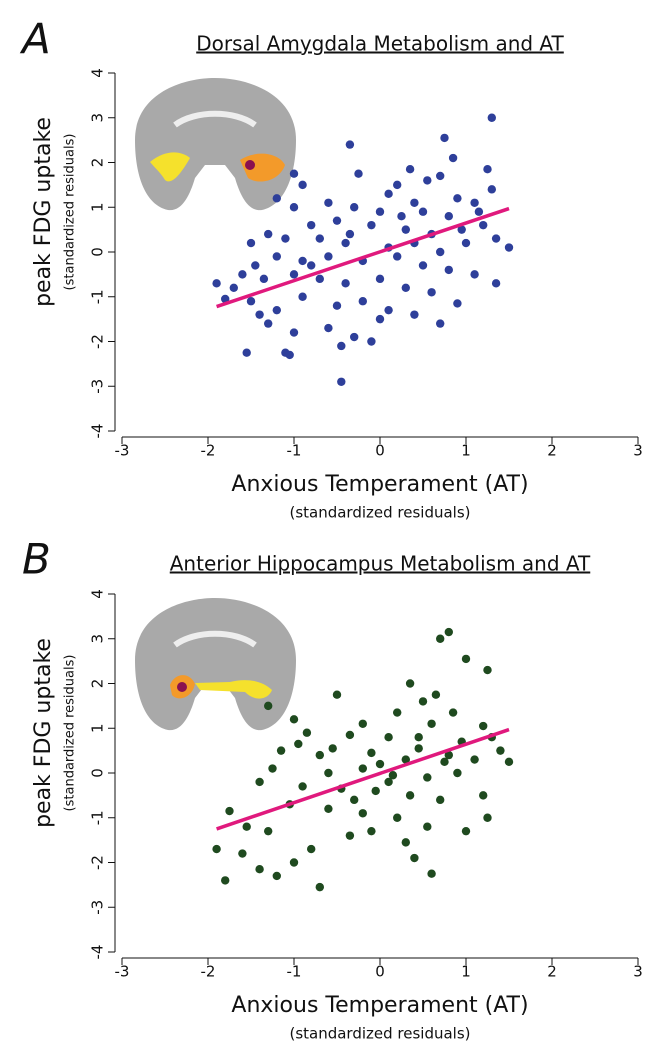  Describe the element at coordinates (122, 451) in the screenshot. I see `x-tick-label: -3` at that location.